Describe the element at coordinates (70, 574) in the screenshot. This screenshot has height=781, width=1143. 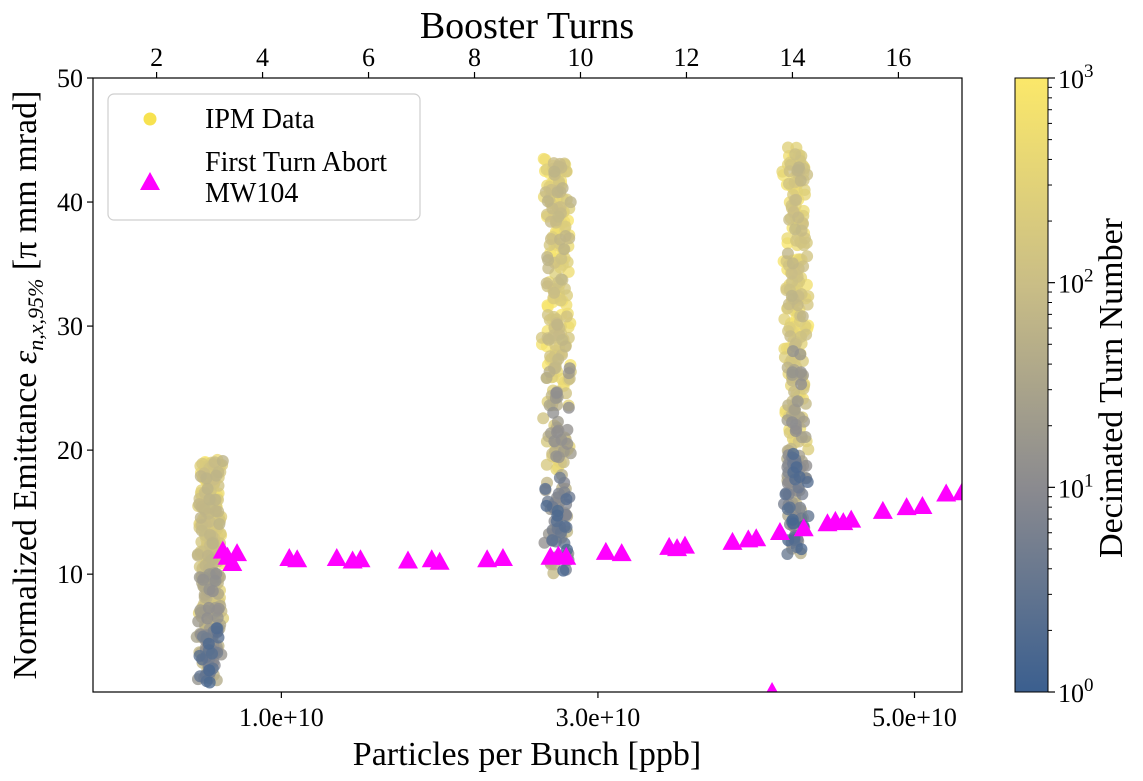
I see `y-tick-label: 10` at that location.